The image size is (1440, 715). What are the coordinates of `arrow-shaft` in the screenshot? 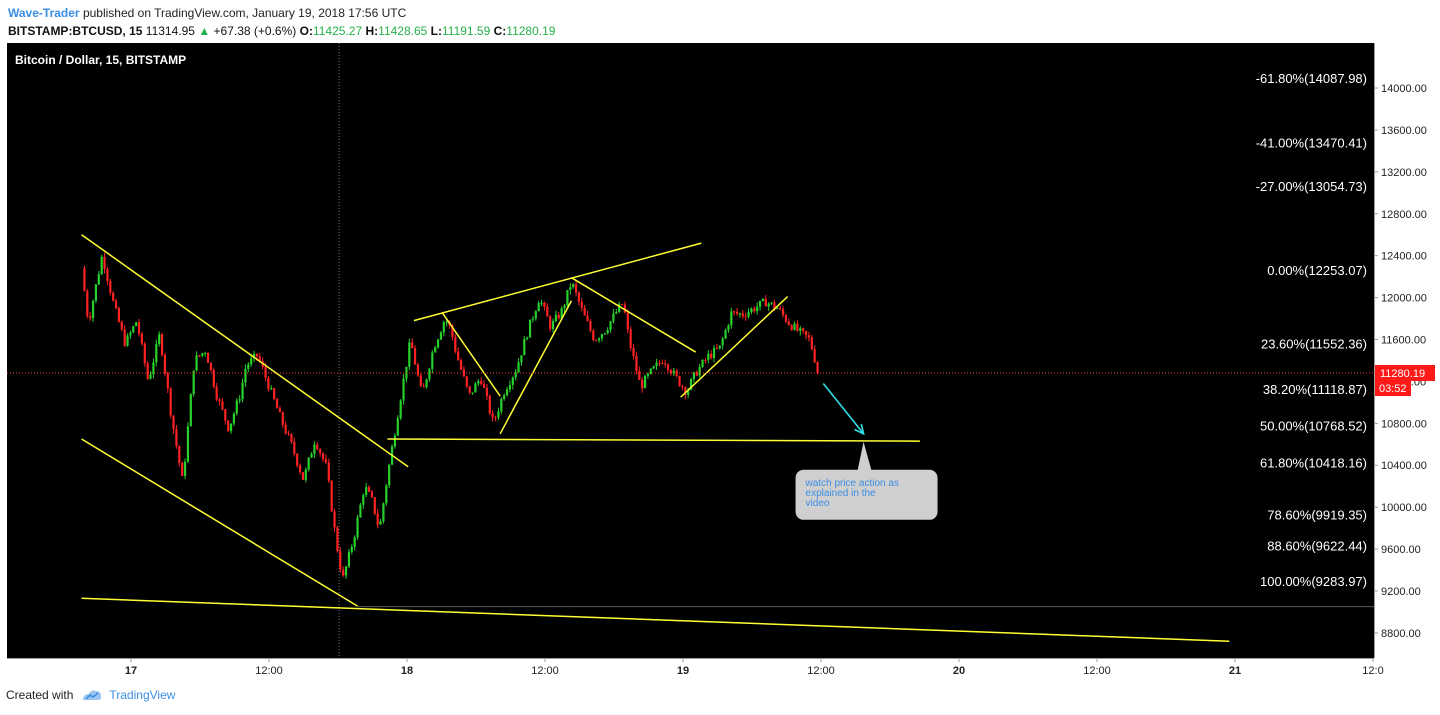 It's located at (843, 409).